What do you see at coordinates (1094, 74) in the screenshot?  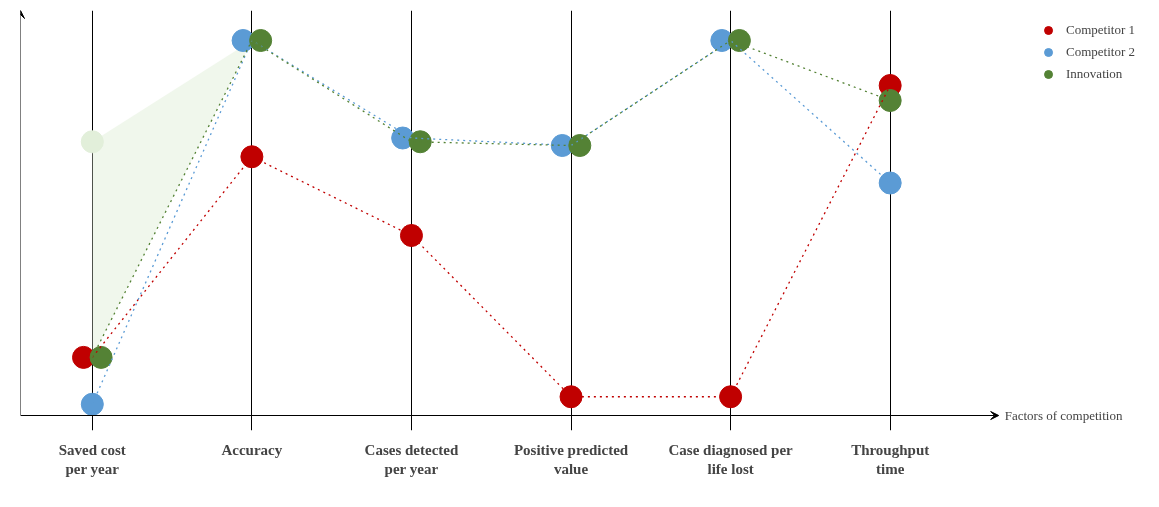 I see `legend-label: Innovation` at bounding box center [1094, 74].